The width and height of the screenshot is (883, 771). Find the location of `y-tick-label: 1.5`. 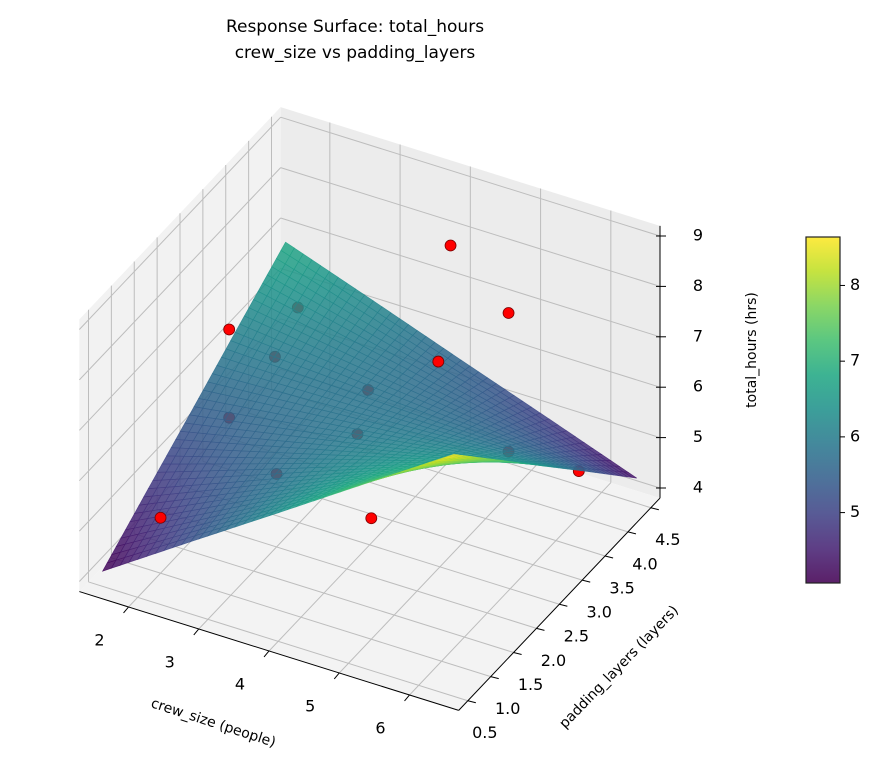

y-tick-label: 1.5 is located at coordinates (530, 684).